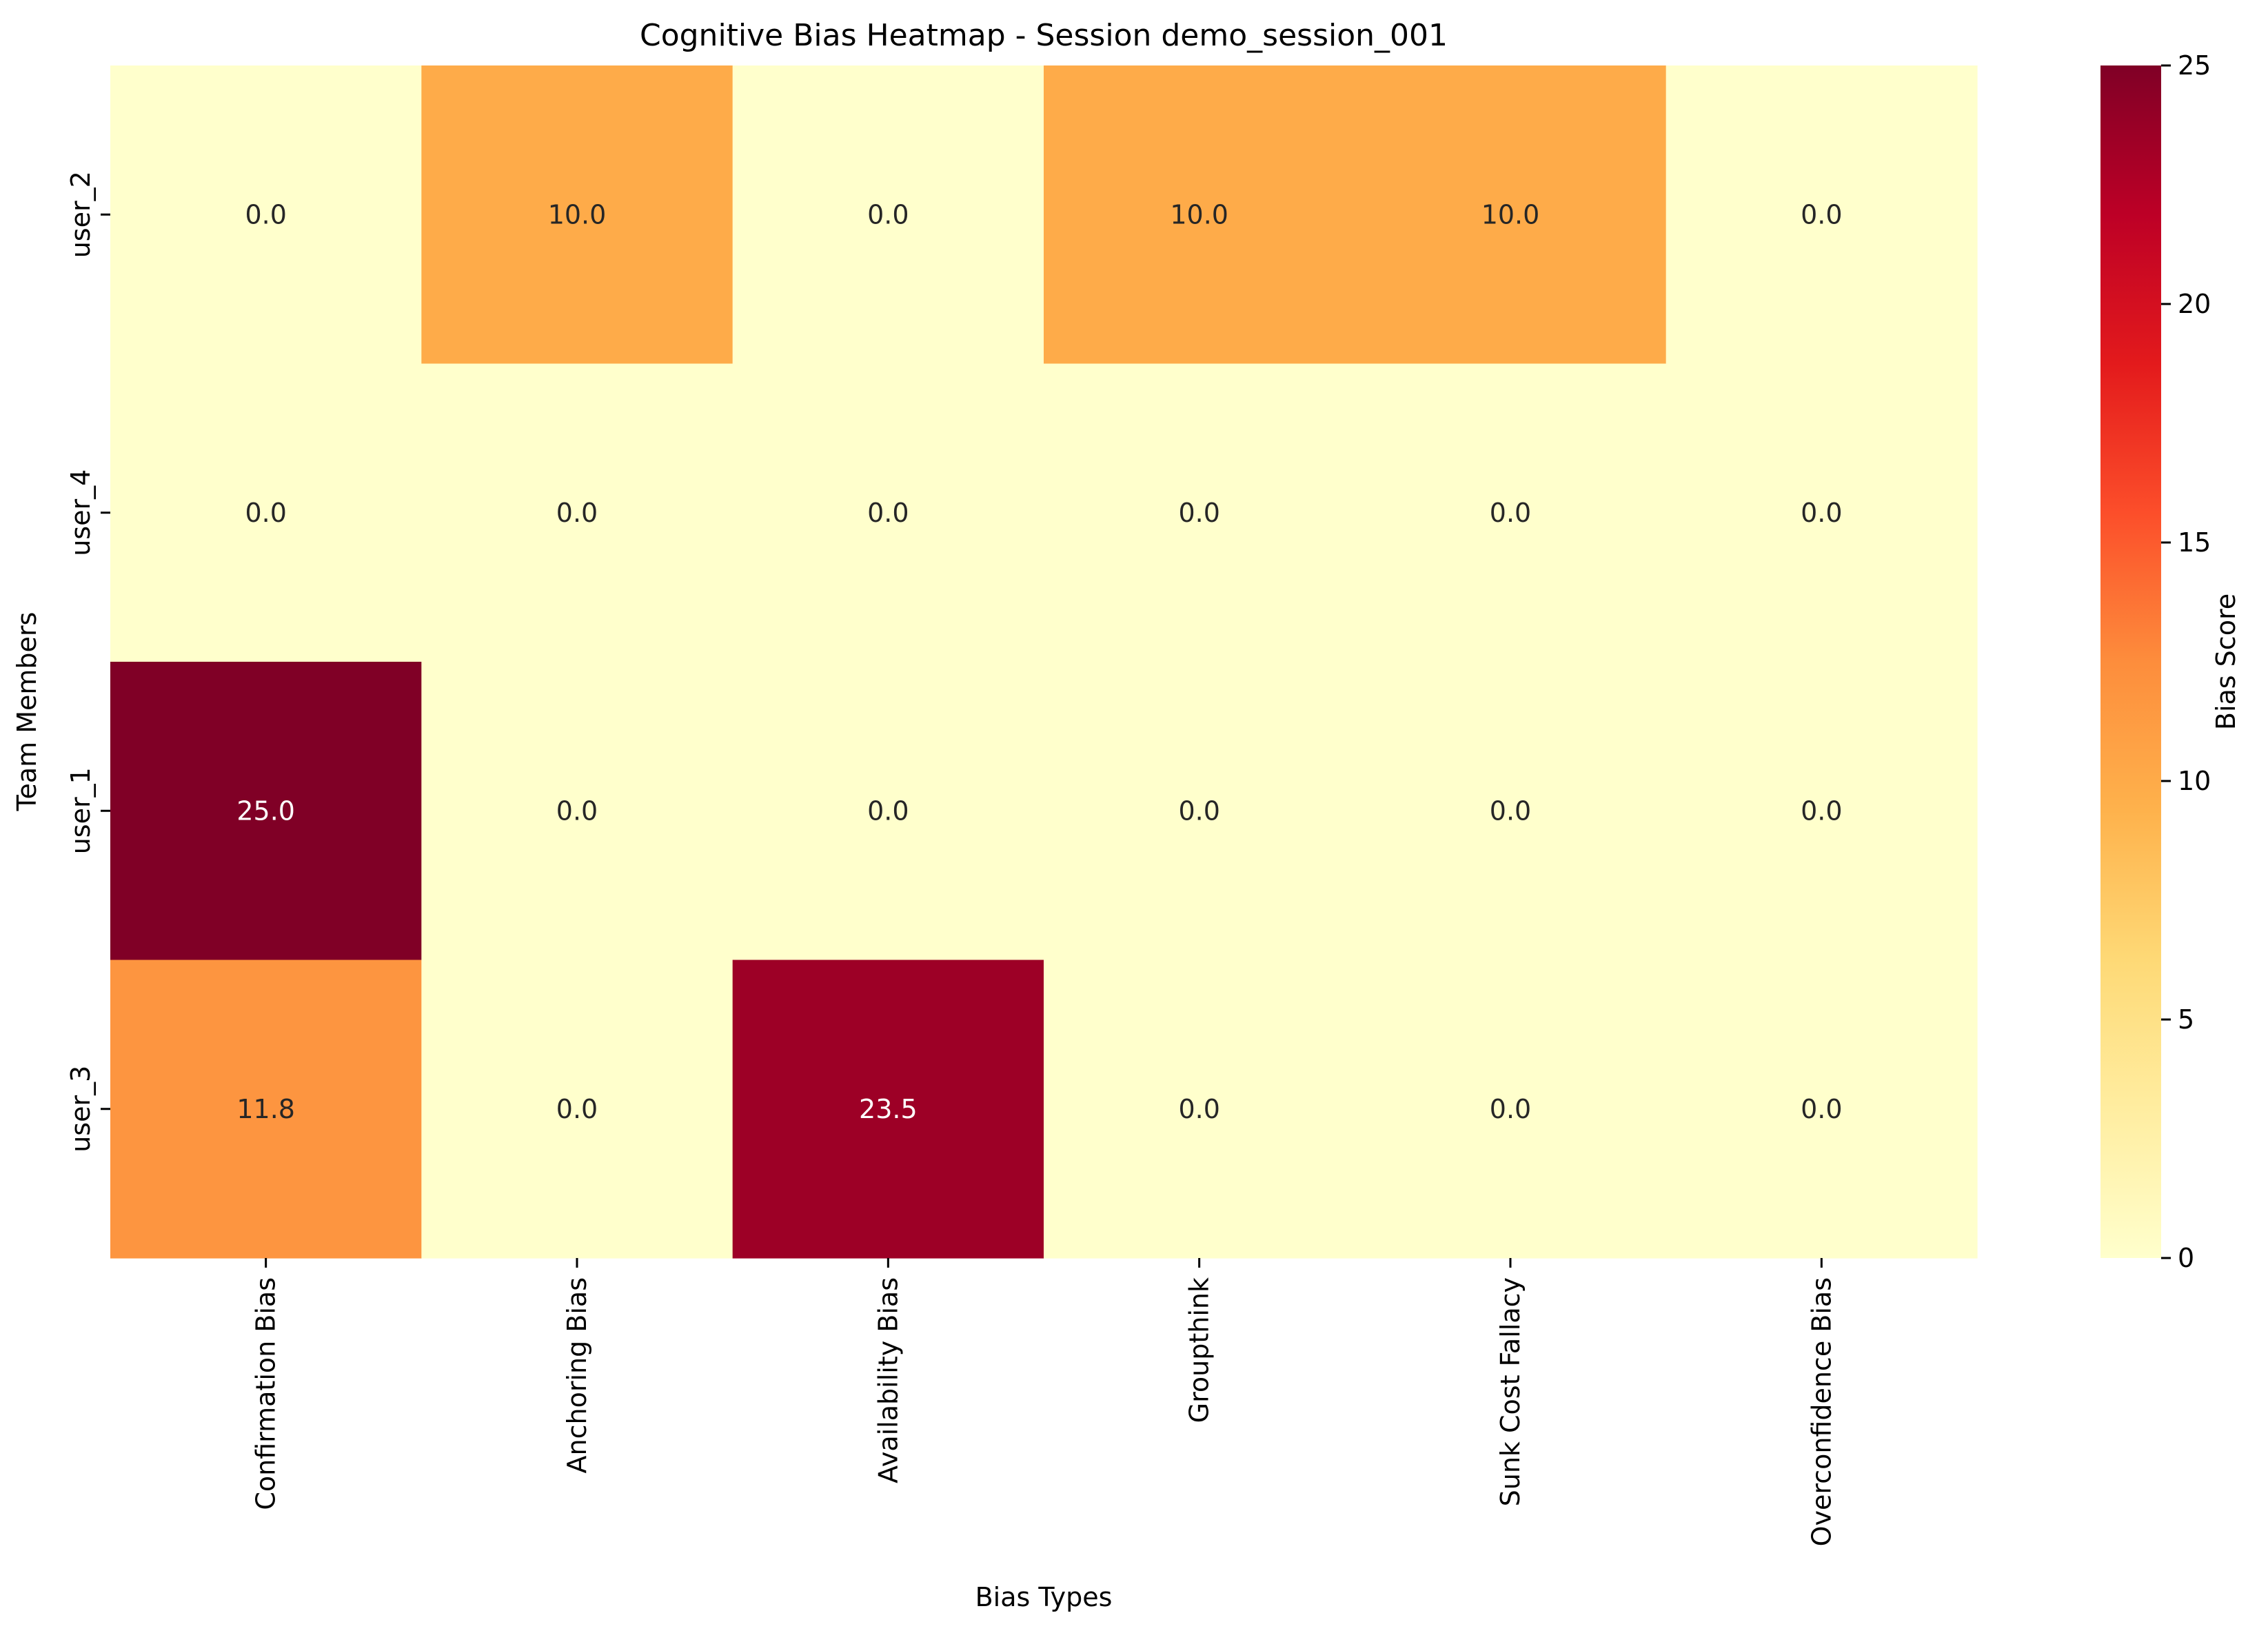  Describe the element at coordinates (2194, 781) in the screenshot. I see `colorbar-tick-label: 10` at that location.